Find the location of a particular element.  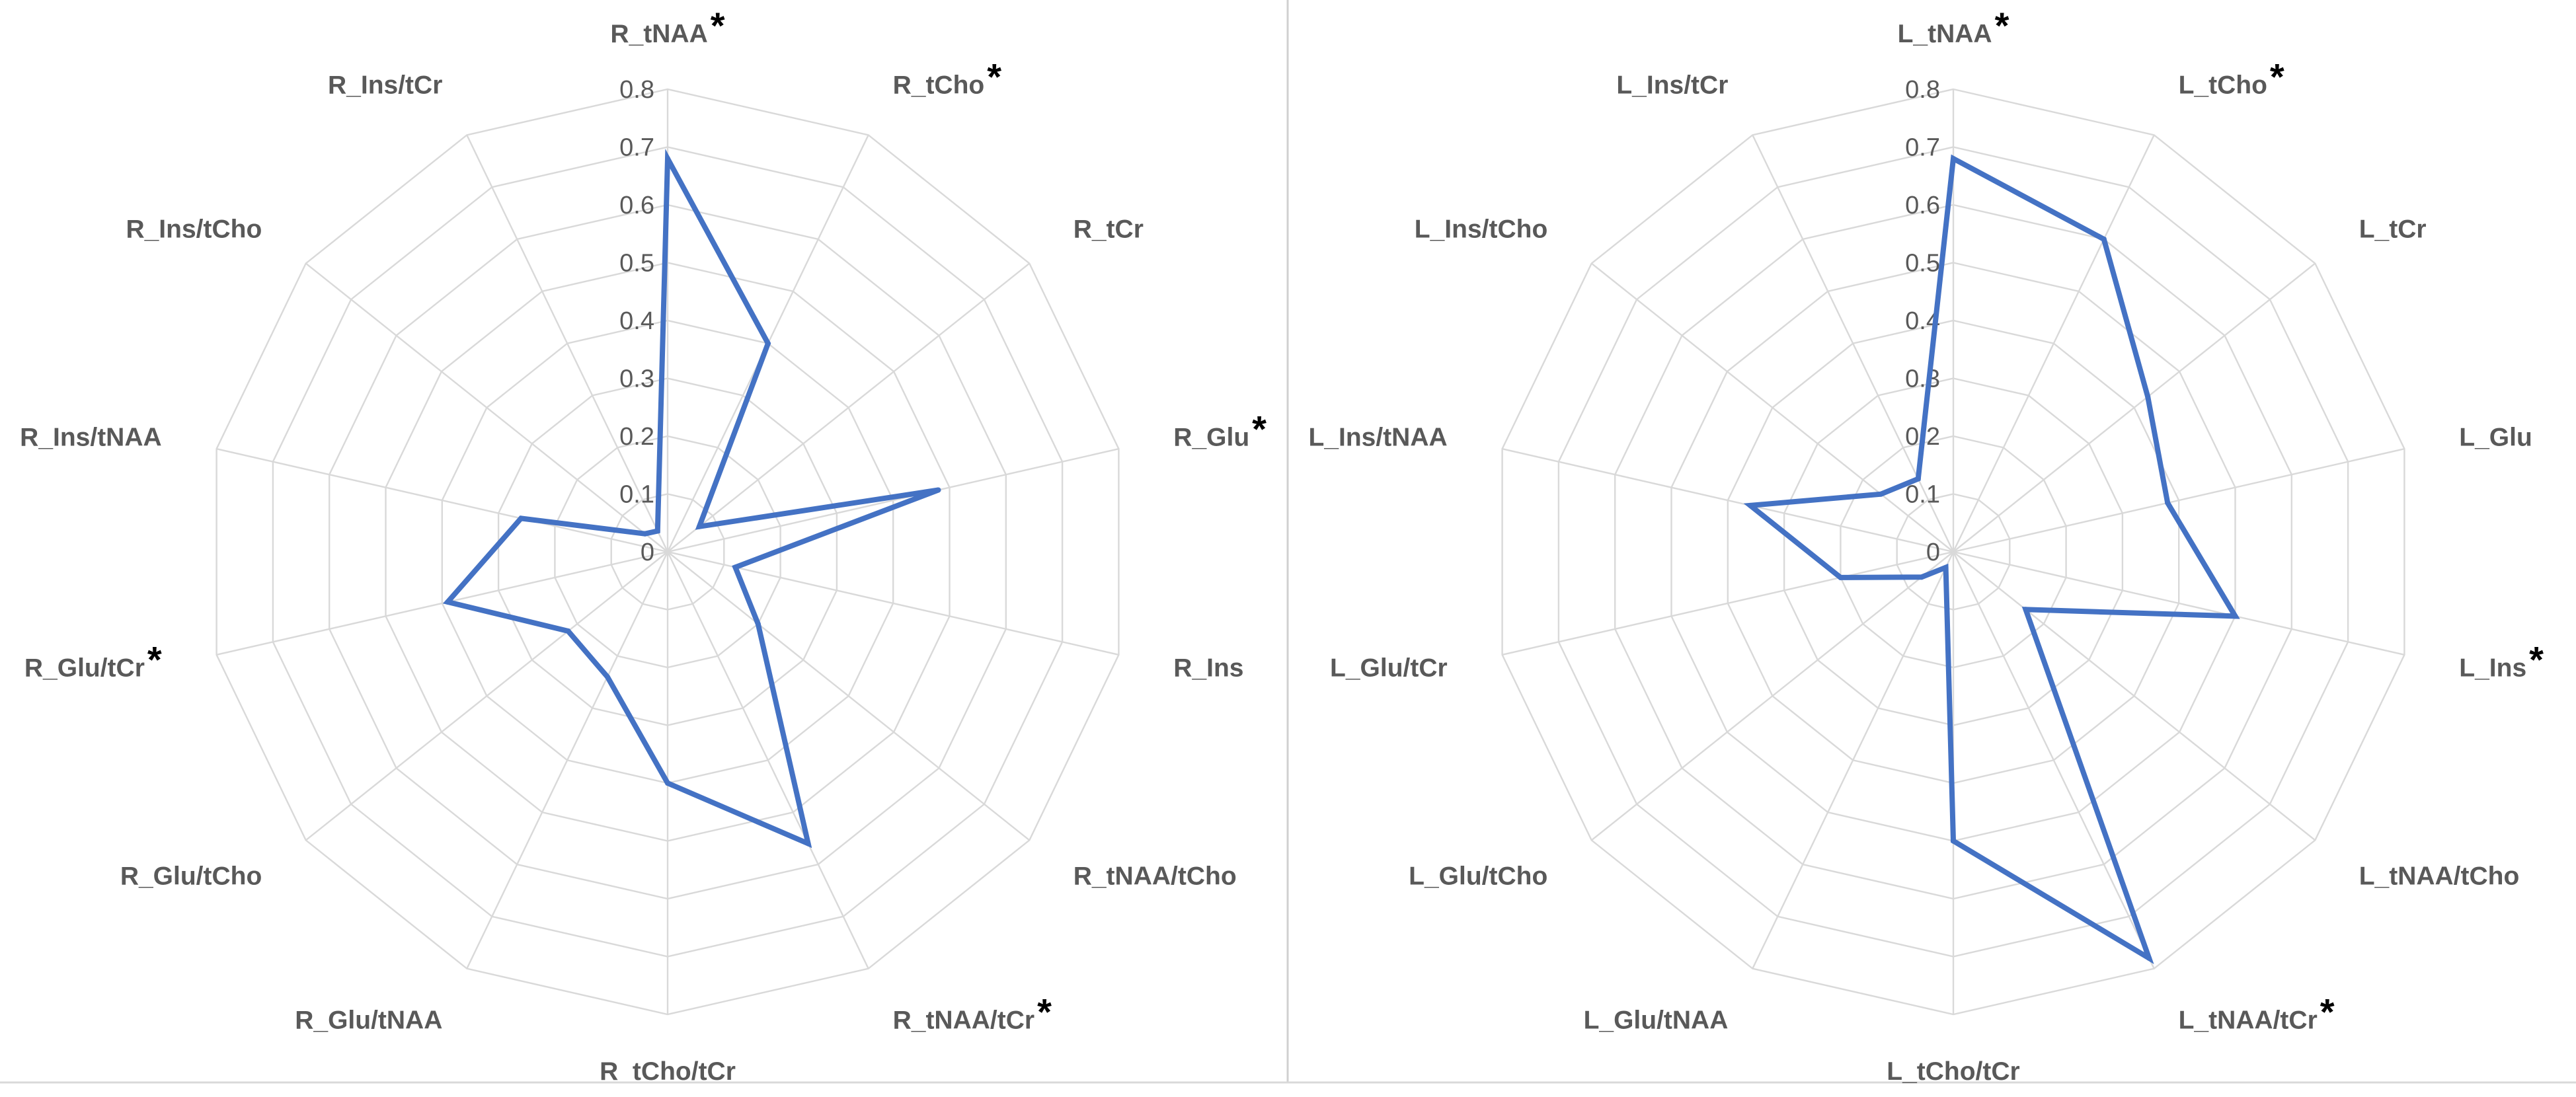

left-category-label-l-ins: L_Ins* is located at coordinates (2501, 661).